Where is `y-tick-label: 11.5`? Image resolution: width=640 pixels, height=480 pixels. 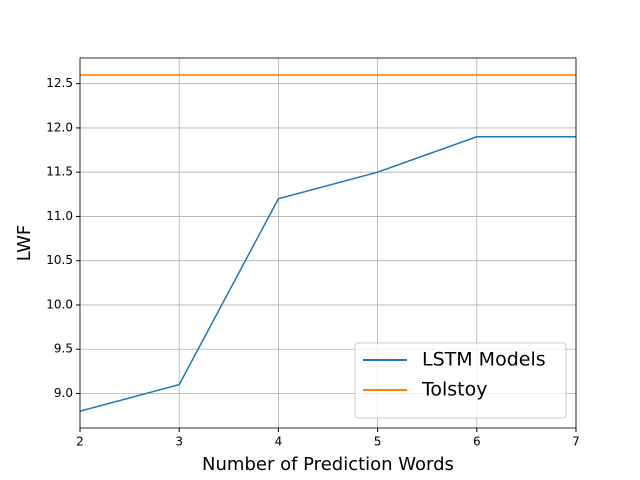
y-tick-label: 11.5 is located at coordinates (59, 172).